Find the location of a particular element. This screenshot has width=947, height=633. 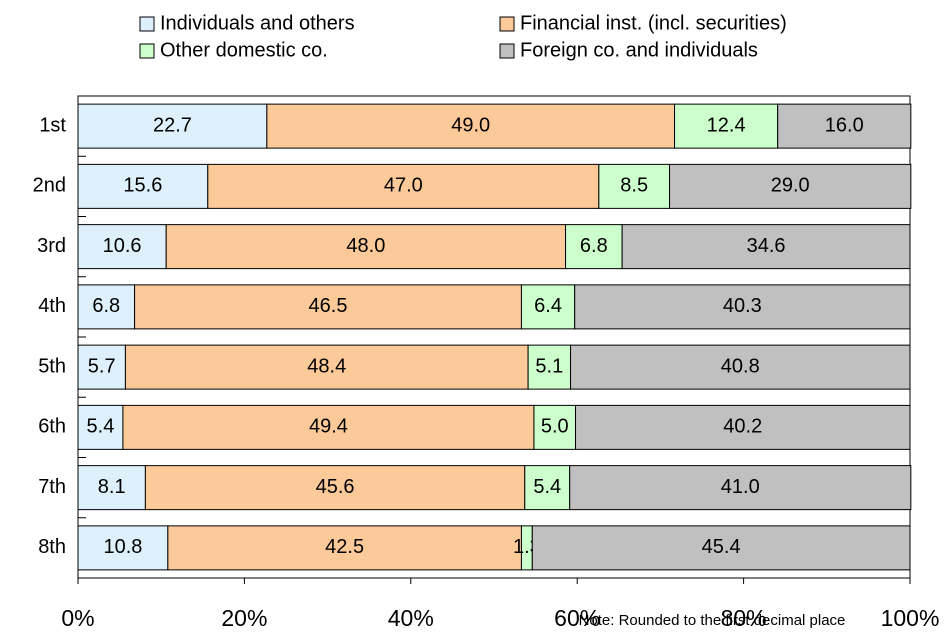

data-label: 46.5 is located at coordinates (328, 306).